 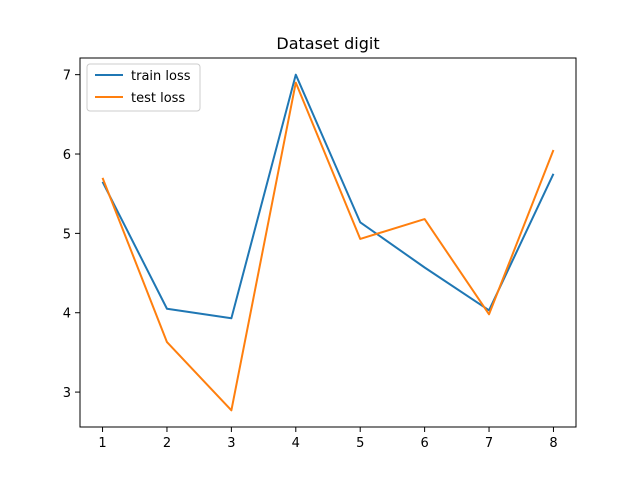 What do you see at coordinates (296, 443) in the screenshot?
I see `x-tick-label: 4` at bounding box center [296, 443].